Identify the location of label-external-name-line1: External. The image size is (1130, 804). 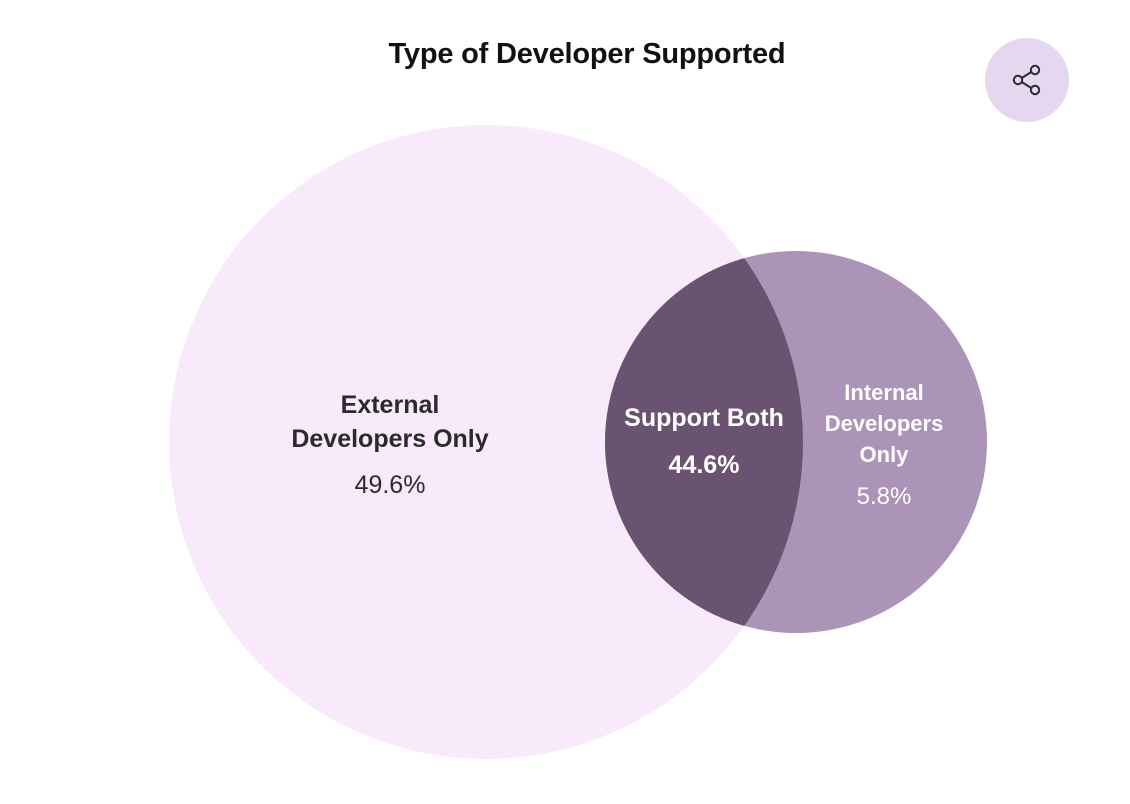
(390, 405).